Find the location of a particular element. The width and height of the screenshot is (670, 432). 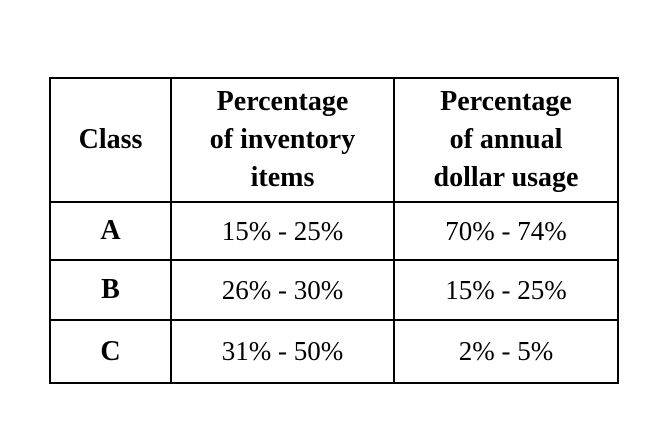

header-cell-class: Class is located at coordinates (110, 140).